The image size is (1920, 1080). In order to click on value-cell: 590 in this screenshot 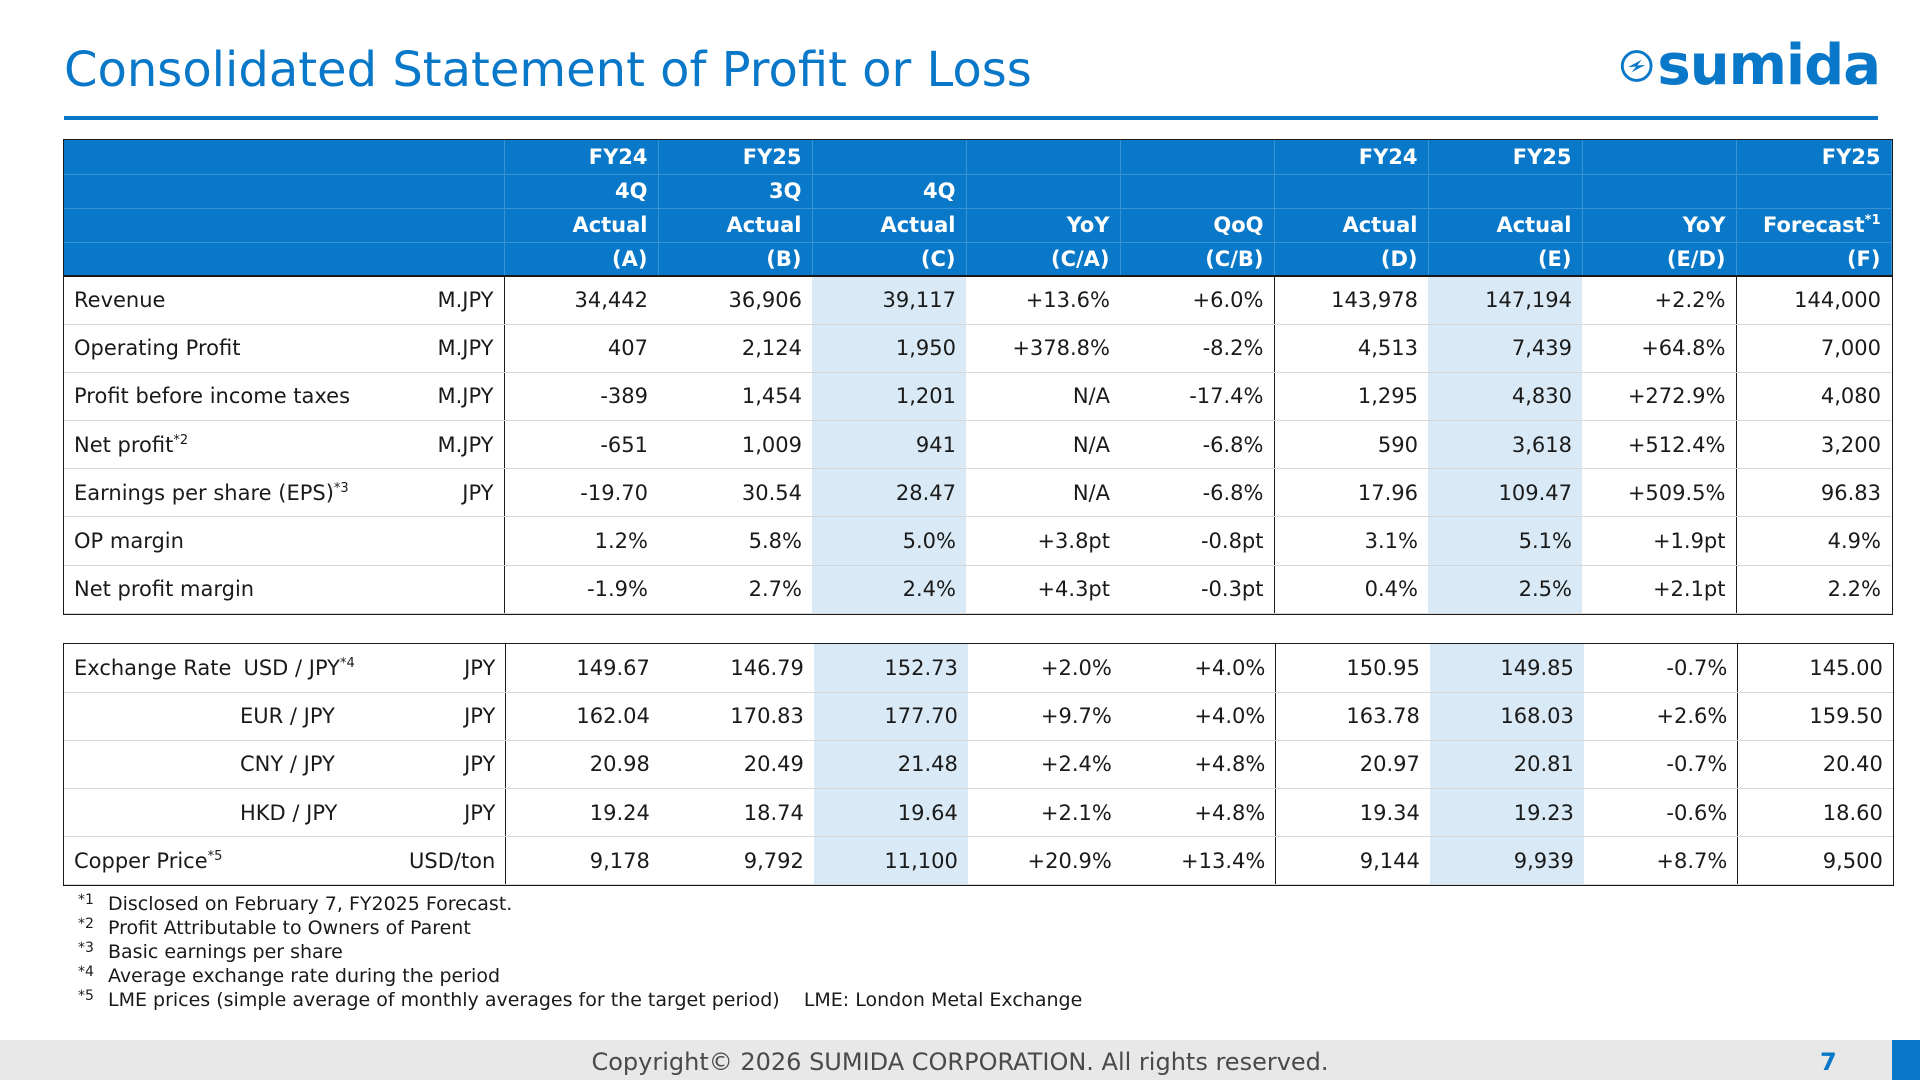, I will do `click(1350, 445)`.